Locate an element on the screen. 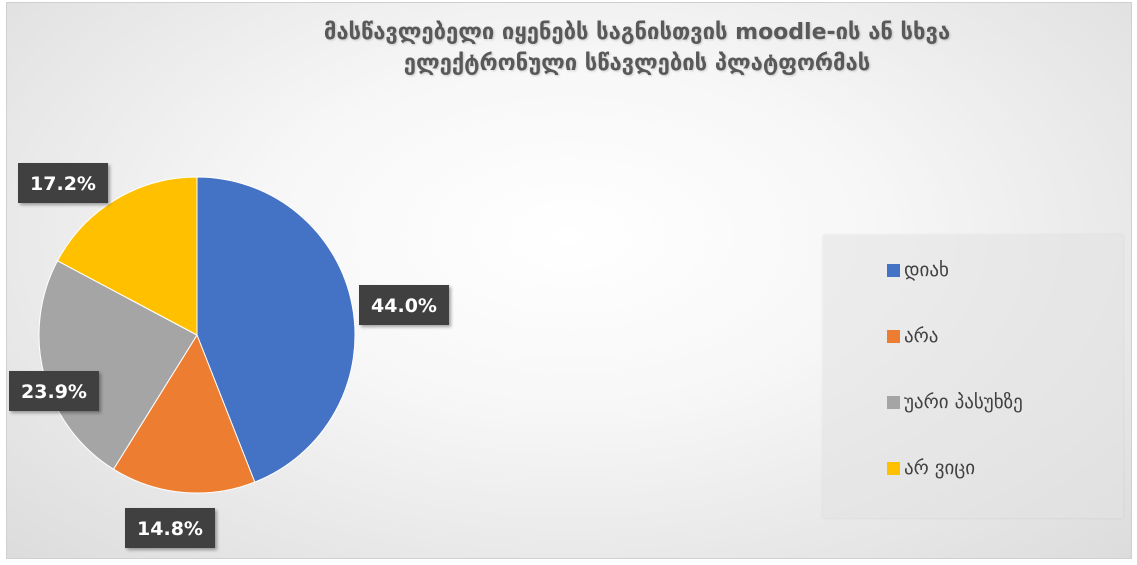  legend-swatch-dont-know is located at coordinates (893, 468).